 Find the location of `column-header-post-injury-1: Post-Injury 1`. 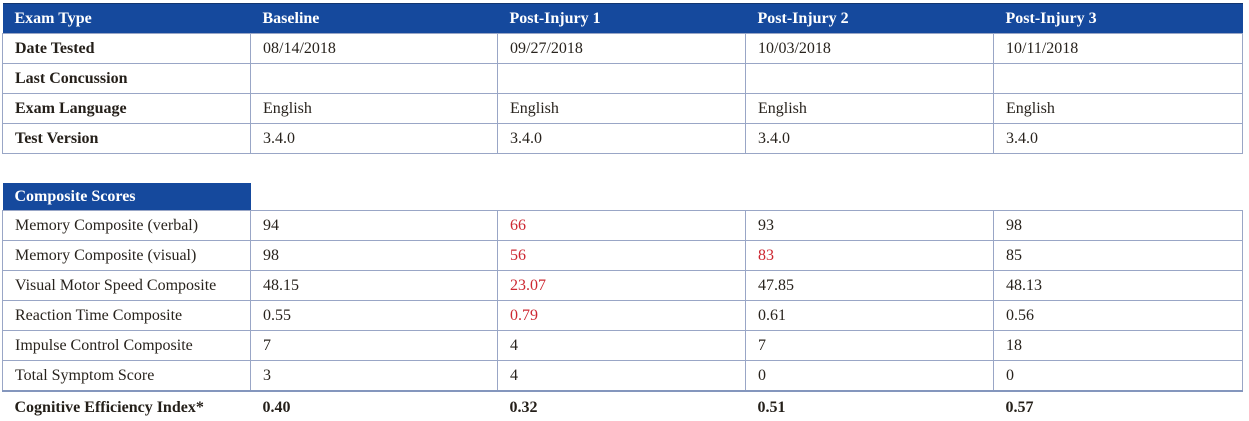

column-header-post-injury-1: Post-Injury 1 is located at coordinates (621, 18).